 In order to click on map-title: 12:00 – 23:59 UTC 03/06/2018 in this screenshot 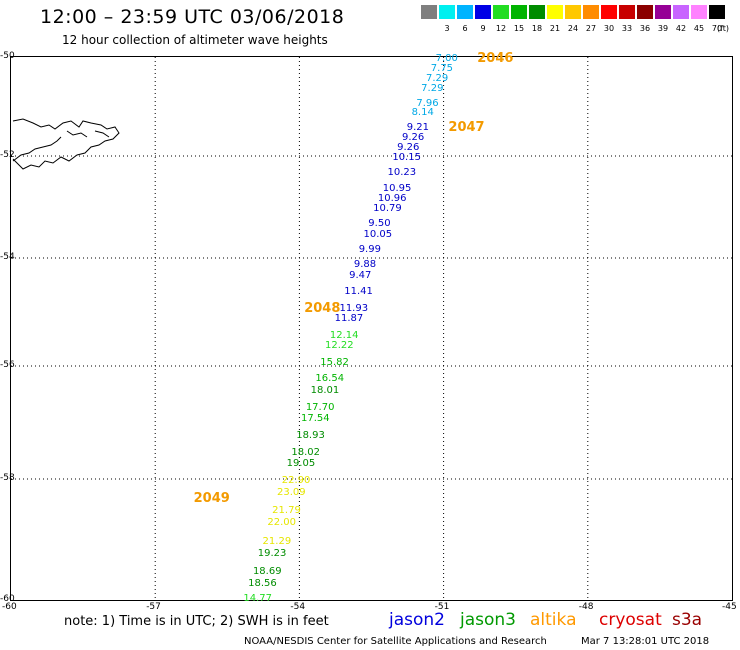, I will do `click(192, 17)`.